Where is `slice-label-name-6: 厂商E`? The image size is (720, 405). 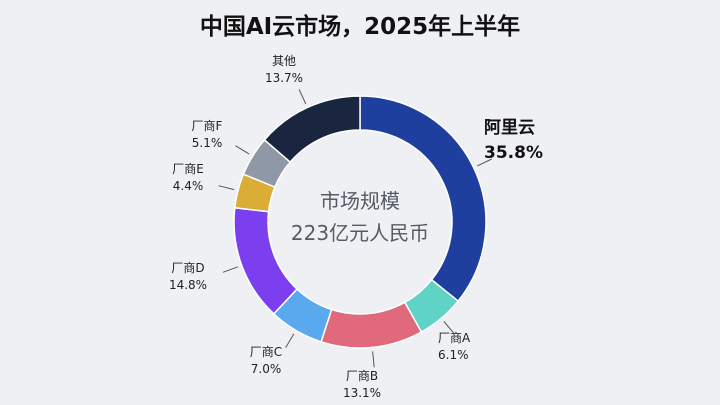
slice-label-name-6: 厂商E is located at coordinates (188, 168).